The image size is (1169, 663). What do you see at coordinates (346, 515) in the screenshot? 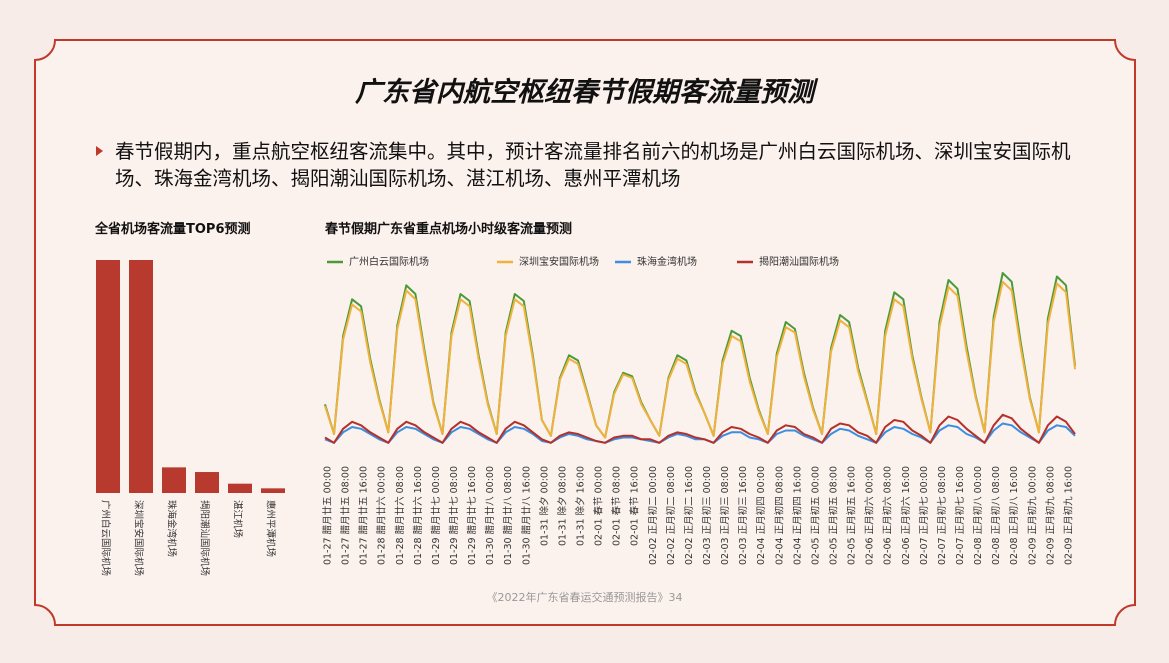
I see `x-tick-label: 01-27 腊月廿五 08:00` at bounding box center [346, 515].